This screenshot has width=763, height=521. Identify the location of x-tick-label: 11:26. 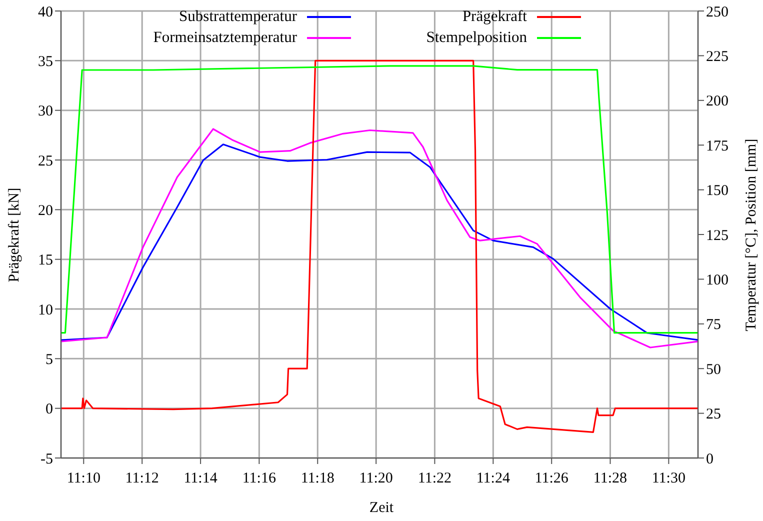
(551, 478).